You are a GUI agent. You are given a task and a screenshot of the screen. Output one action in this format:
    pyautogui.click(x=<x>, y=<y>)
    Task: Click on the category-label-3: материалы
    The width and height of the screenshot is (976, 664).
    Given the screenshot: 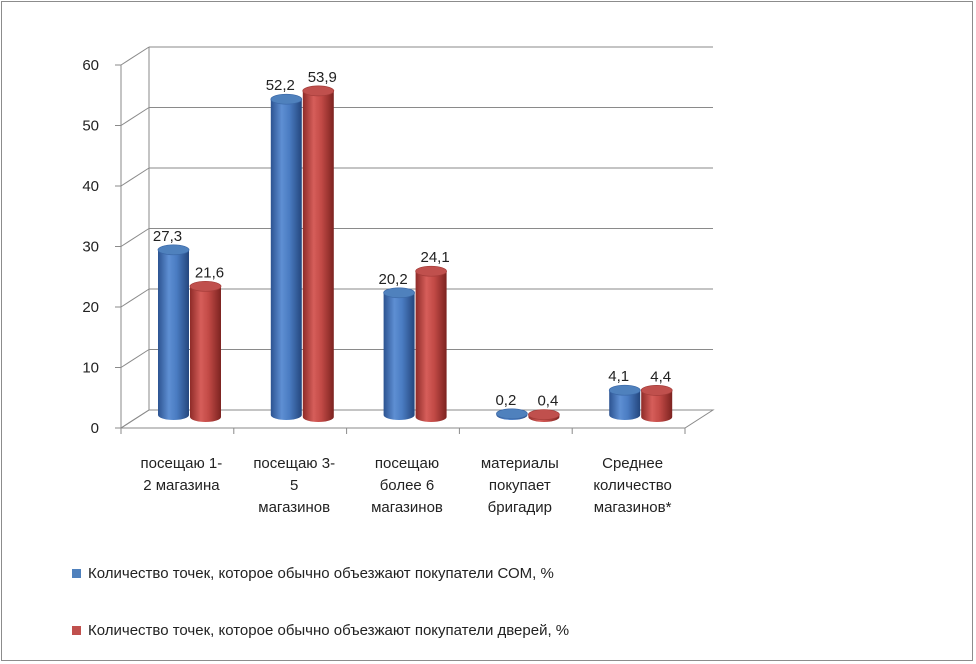 What is the action you would take?
    pyautogui.click(x=520, y=463)
    